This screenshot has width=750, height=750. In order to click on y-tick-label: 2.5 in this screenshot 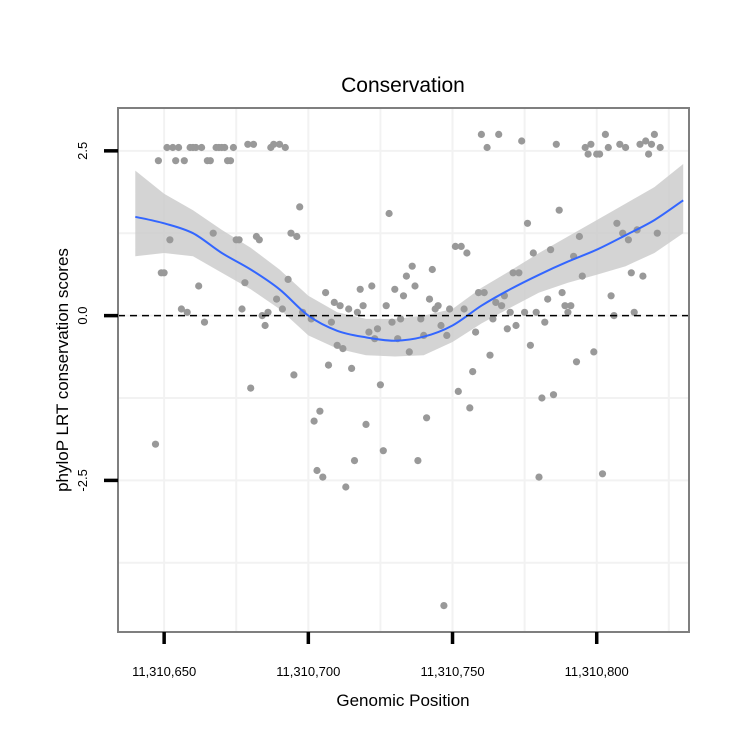, I will do `click(82, 151)`.